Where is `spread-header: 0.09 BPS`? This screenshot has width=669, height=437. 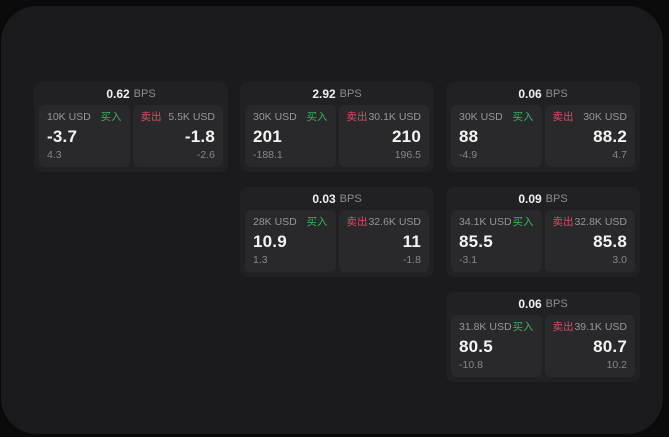
spread-header: 0.09 BPS is located at coordinates (543, 198).